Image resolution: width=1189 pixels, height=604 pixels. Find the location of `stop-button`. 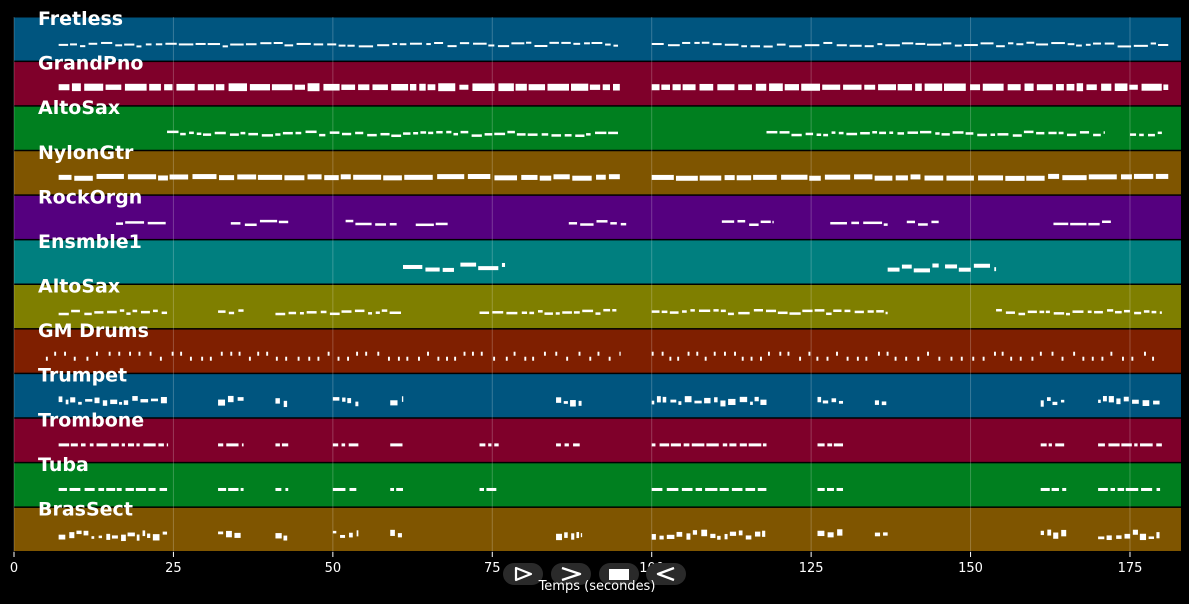

stop-button is located at coordinates (619, 574).